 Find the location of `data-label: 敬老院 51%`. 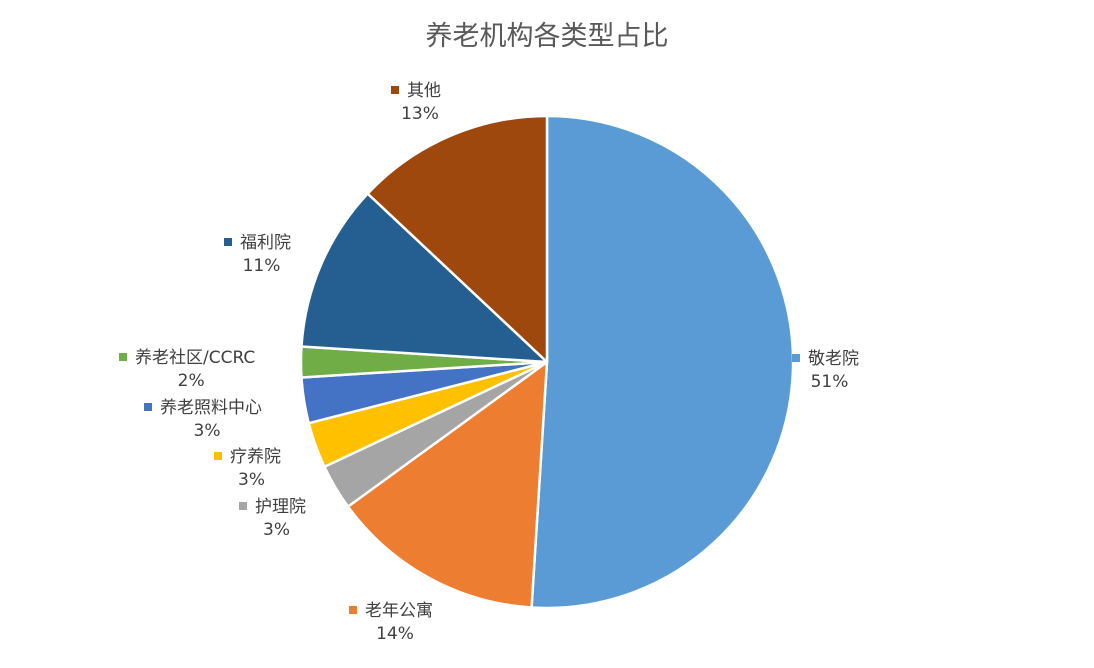

data-label: 敬老院 51% is located at coordinates (825, 370).